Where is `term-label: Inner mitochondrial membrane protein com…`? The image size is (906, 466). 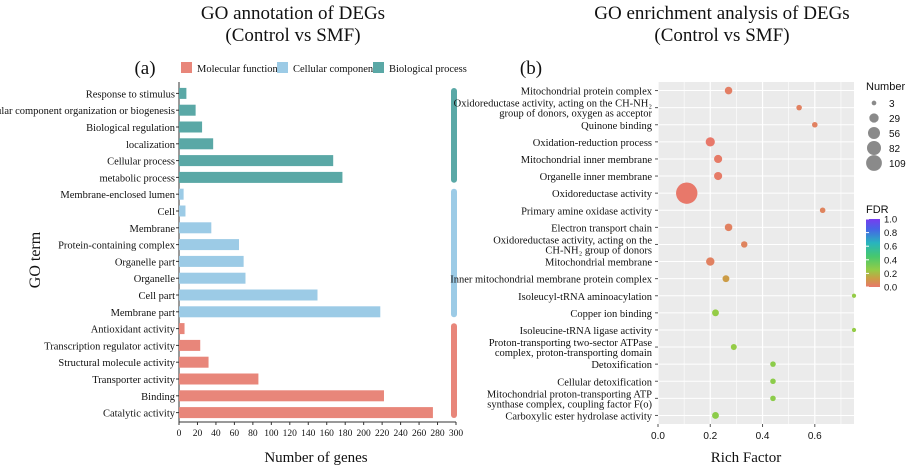
term-label: Inner mitochondrial membrane protein com… is located at coordinates (551, 280).